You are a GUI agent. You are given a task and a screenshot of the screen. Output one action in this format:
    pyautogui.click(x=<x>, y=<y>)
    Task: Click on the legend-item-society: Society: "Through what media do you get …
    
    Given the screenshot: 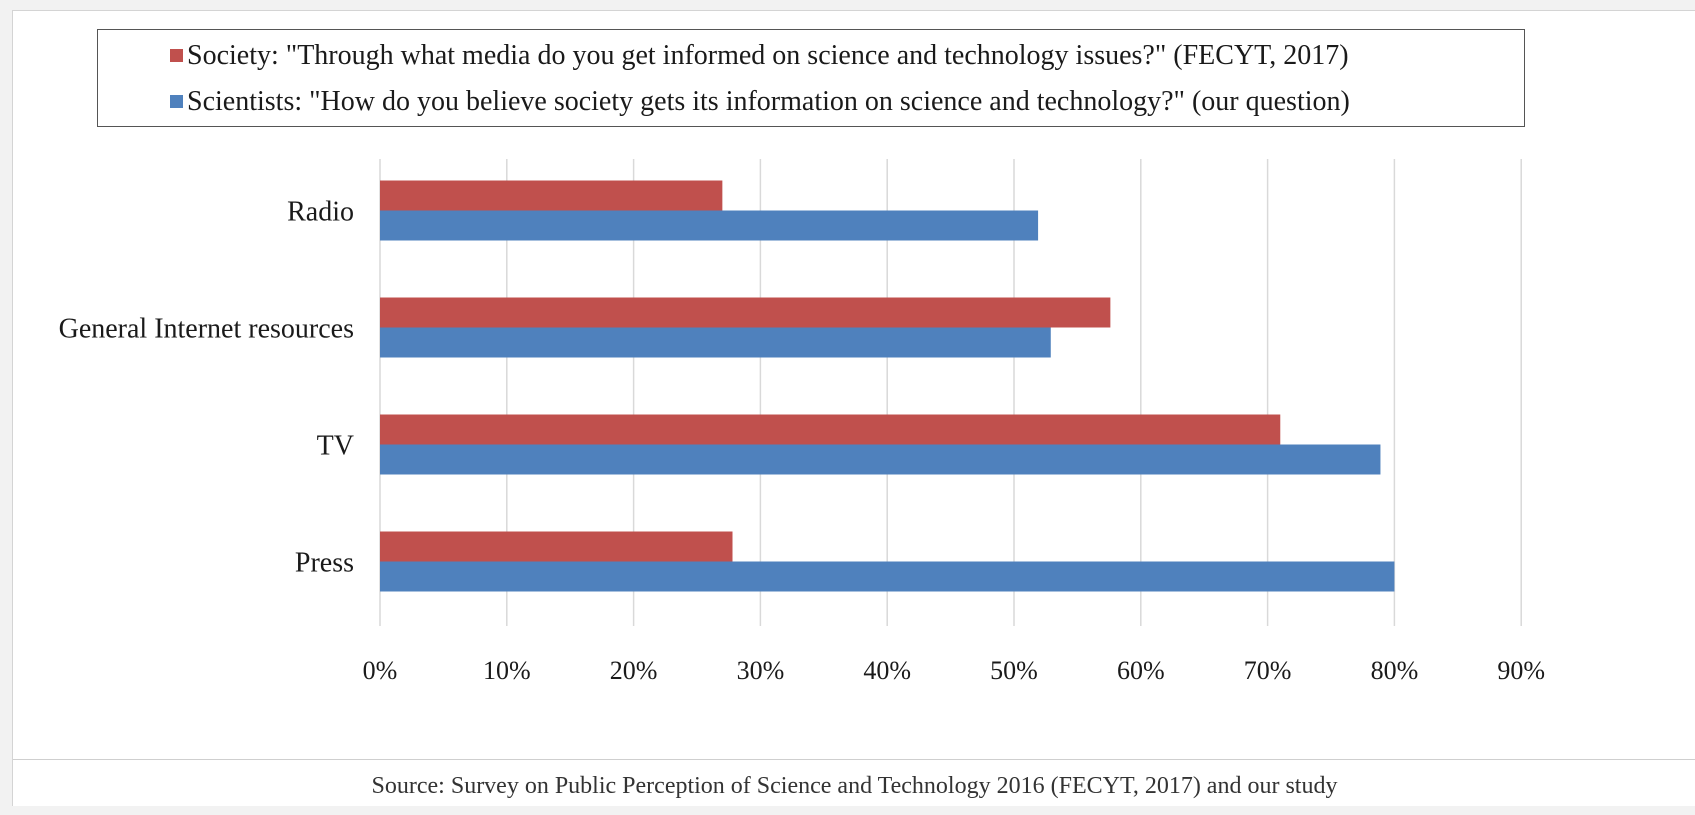 What is the action you would take?
    pyautogui.click(x=759, y=56)
    